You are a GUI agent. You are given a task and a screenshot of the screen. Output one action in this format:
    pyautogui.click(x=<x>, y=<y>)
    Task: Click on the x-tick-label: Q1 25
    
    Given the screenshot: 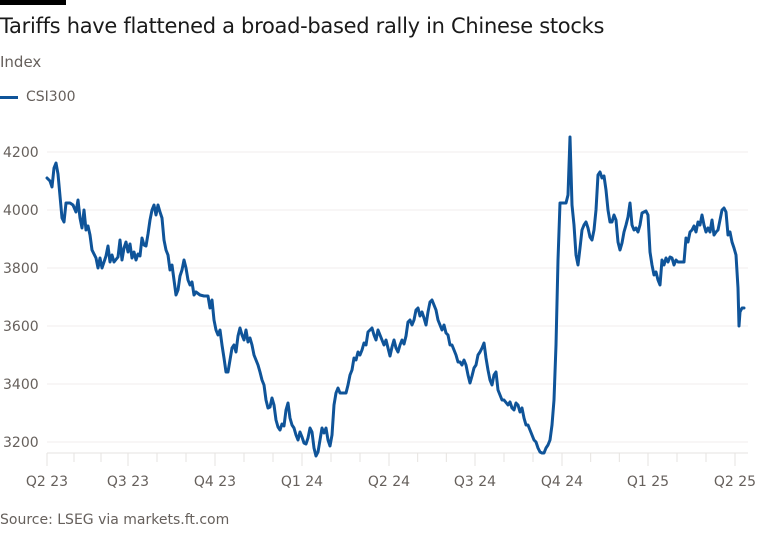 What is the action you would take?
    pyautogui.click(x=648, y=482)
    